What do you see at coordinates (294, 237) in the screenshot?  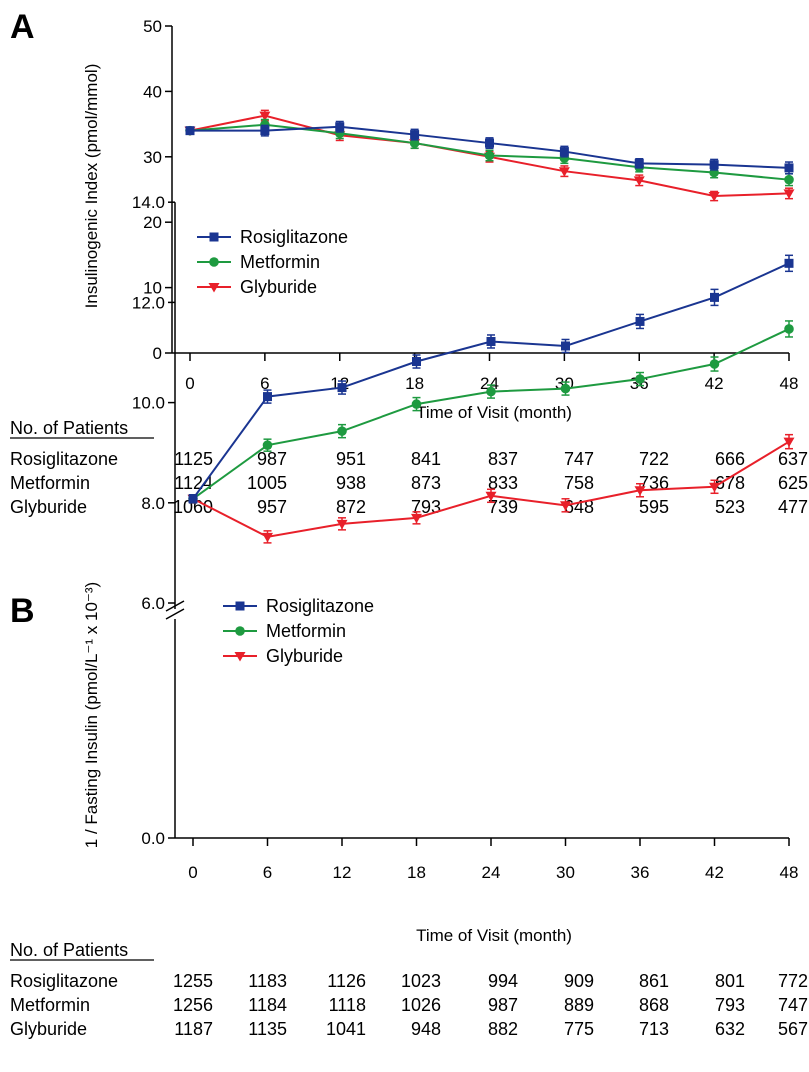 I see `legend-label: Rosiglitazone` at bounding box center [294, 237].